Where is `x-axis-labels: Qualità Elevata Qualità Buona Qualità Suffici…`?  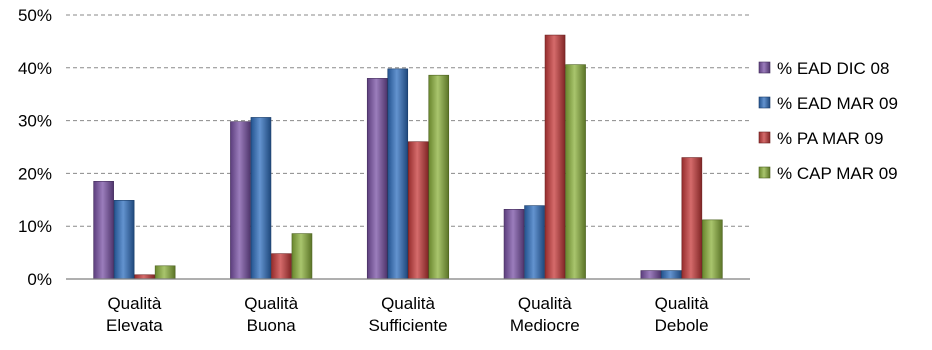 x-axis-labels: Qualità Elevata Qualità Buona Qualità Suffici… is located at coordinates (407, 314).